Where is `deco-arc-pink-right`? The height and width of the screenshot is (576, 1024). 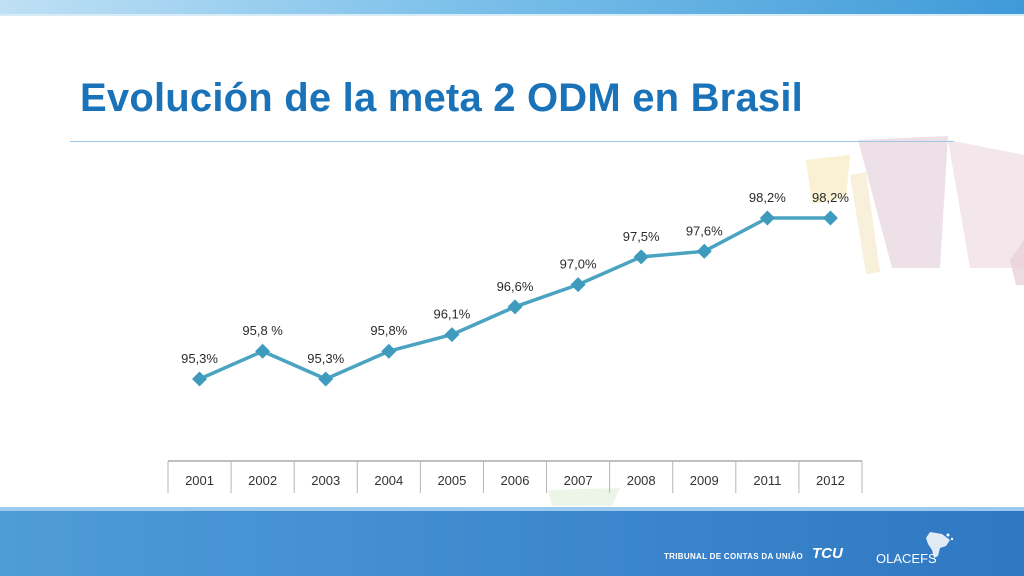 deco-arc-pink-right is located at coordinates (986, 204).